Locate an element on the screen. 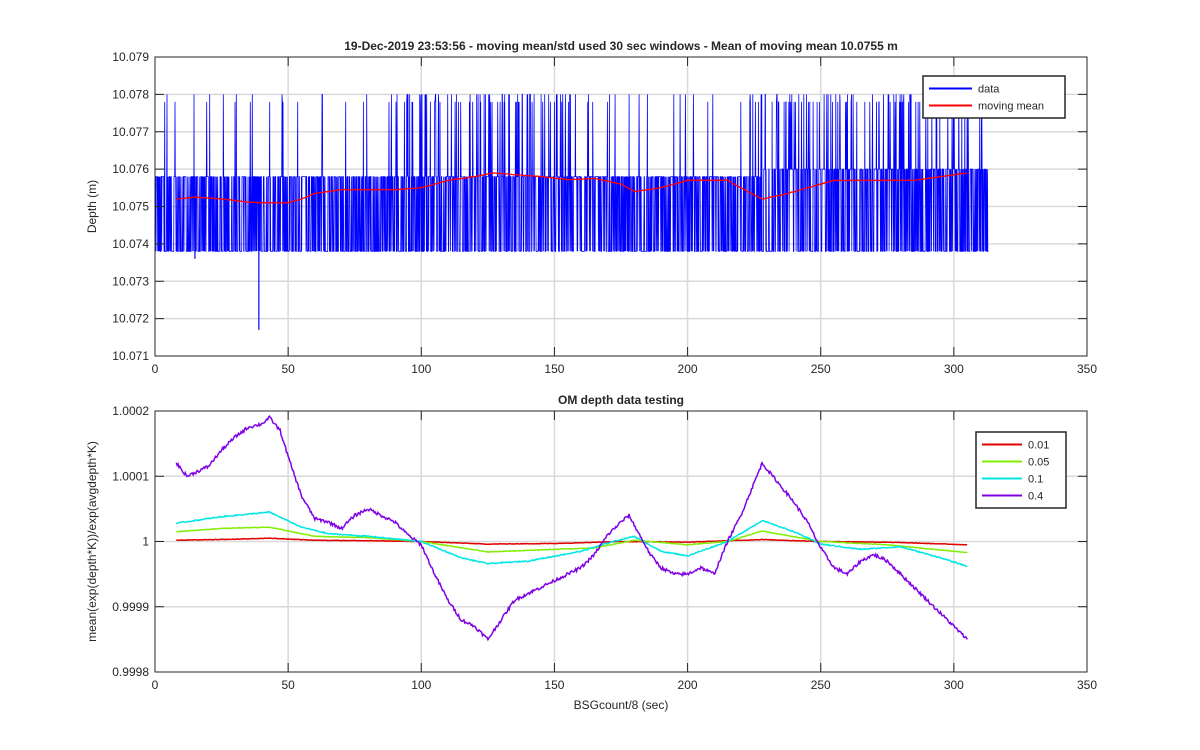 The image size is (1200, 750). depth-plot-legend: data moving mean is located at coordinates (994, 97).